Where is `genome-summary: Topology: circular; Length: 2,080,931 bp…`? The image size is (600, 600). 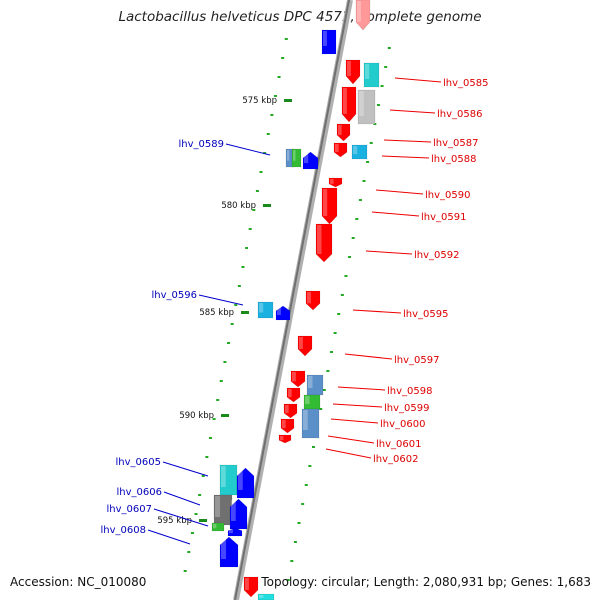
genome-summary: Topology: circular; Length: 2,080,931 bp… is located at coordinates (426, 582).